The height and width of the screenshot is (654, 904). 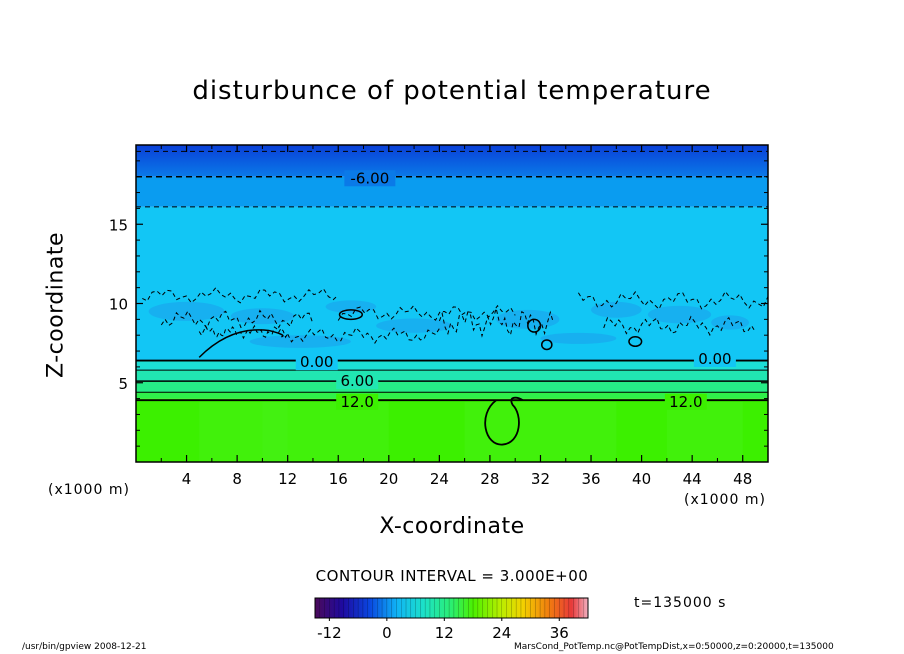 What do you see at coordinates (89, 490) in the screenshot?
I see `x-unit-label-left: (x1000 m)` at bounding box center [89, 490].